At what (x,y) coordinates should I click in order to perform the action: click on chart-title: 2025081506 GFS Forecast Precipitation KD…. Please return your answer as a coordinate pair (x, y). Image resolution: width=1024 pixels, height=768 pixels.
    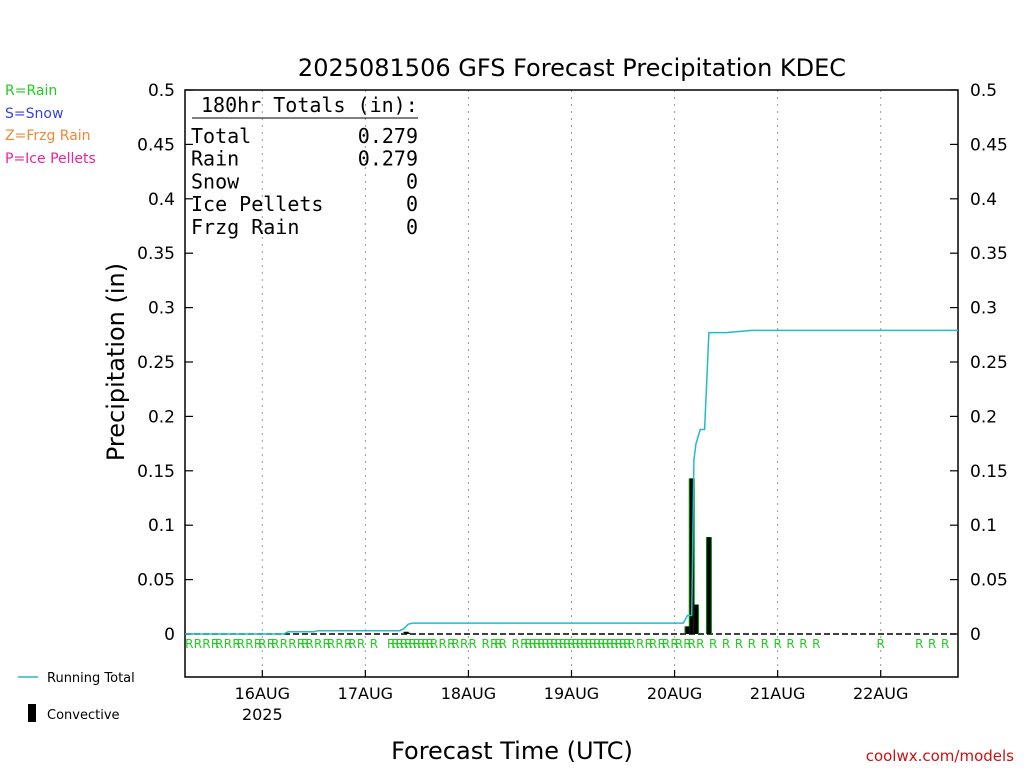
    Looking at the image, I should click on (572, 68).